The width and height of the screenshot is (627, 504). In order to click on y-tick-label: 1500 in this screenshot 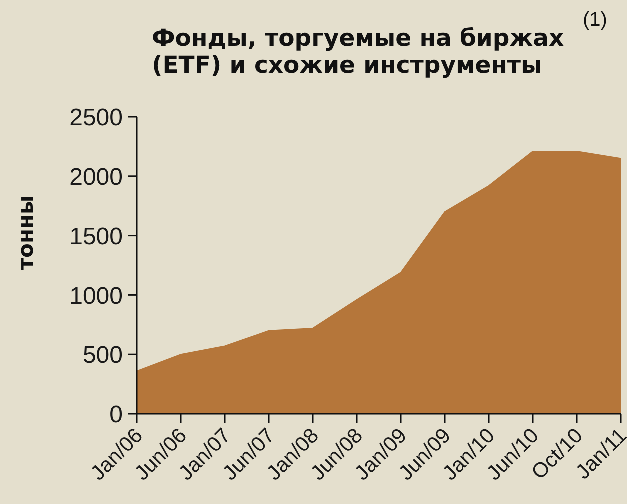, I will do `click(96, 236)`.